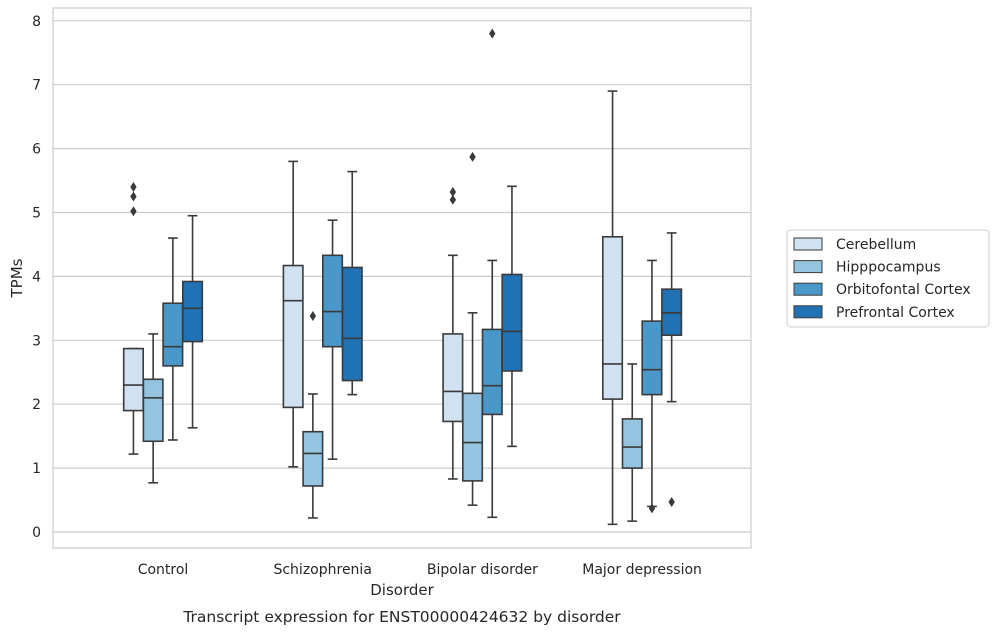 This screenshot has height=634, width=999. Describe the element at coordinates (36, 533) in the screenshot. I see `y-tick-label: 0` at that location.